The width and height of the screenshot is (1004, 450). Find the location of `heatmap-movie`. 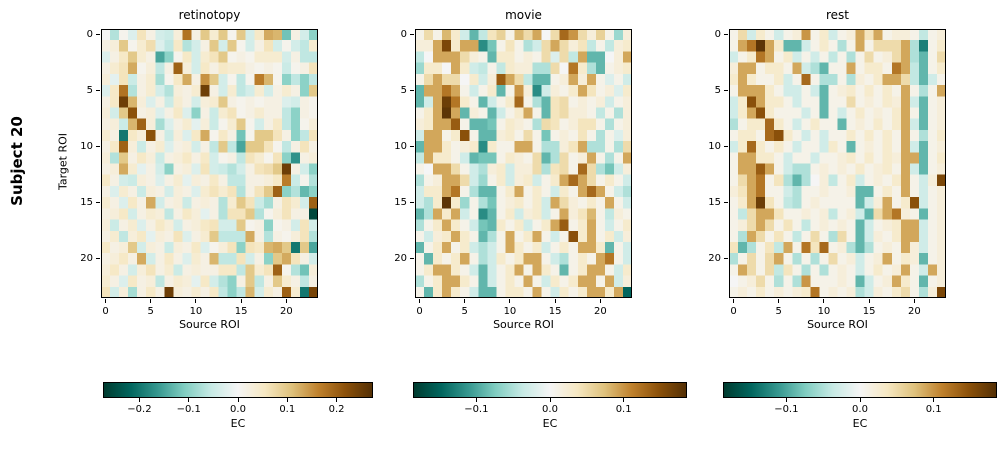

heatmap-movie is located at coordinates (523, 163).